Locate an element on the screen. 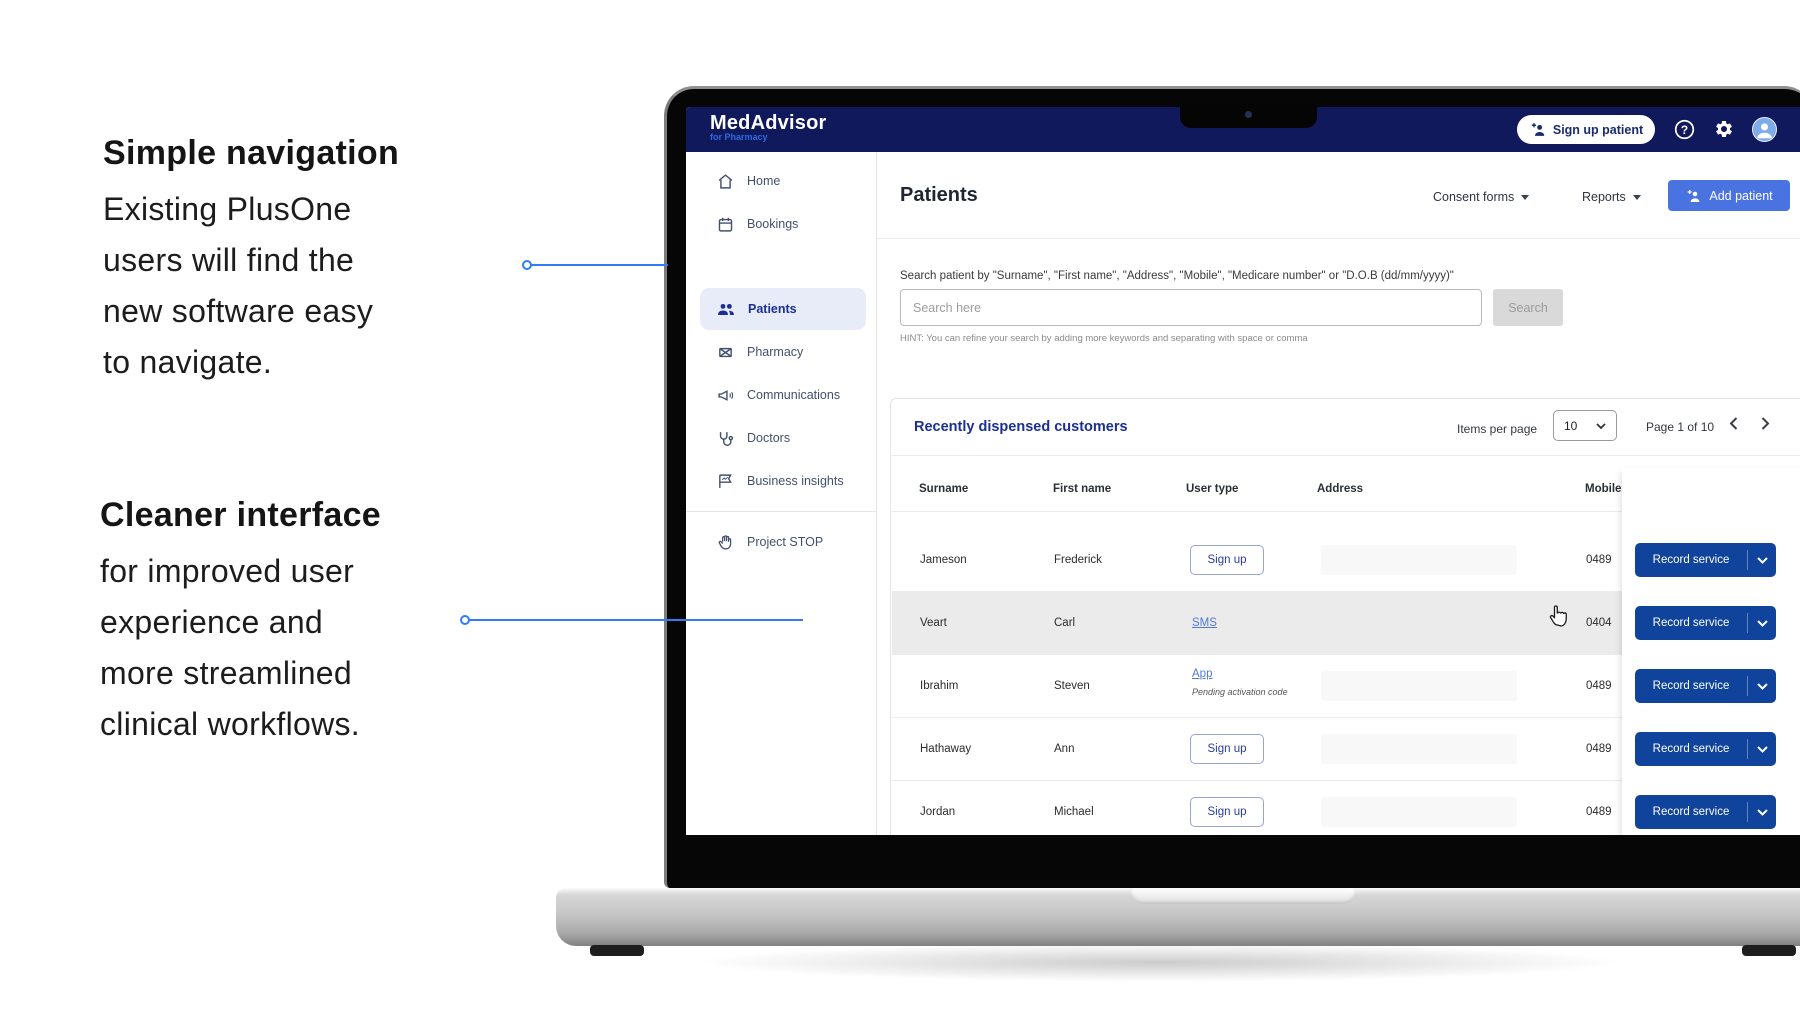 This screenshot has width=1800, height=1012. reports-menu: Reports is located at coordinates (1611, 197).